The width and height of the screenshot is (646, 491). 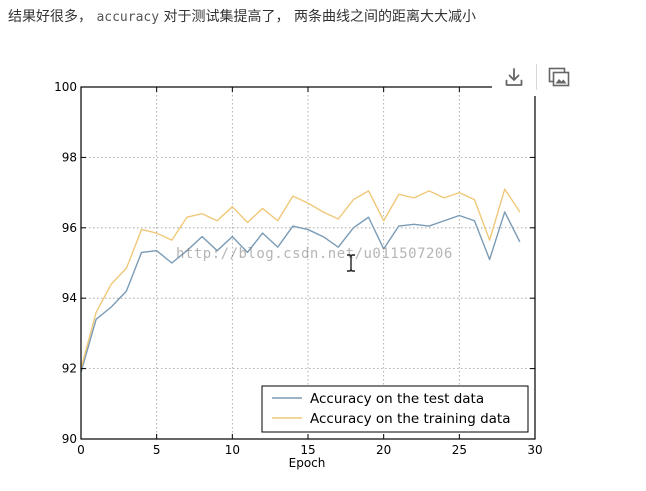 I want to click on download-icon, so click(x=514, y=77).